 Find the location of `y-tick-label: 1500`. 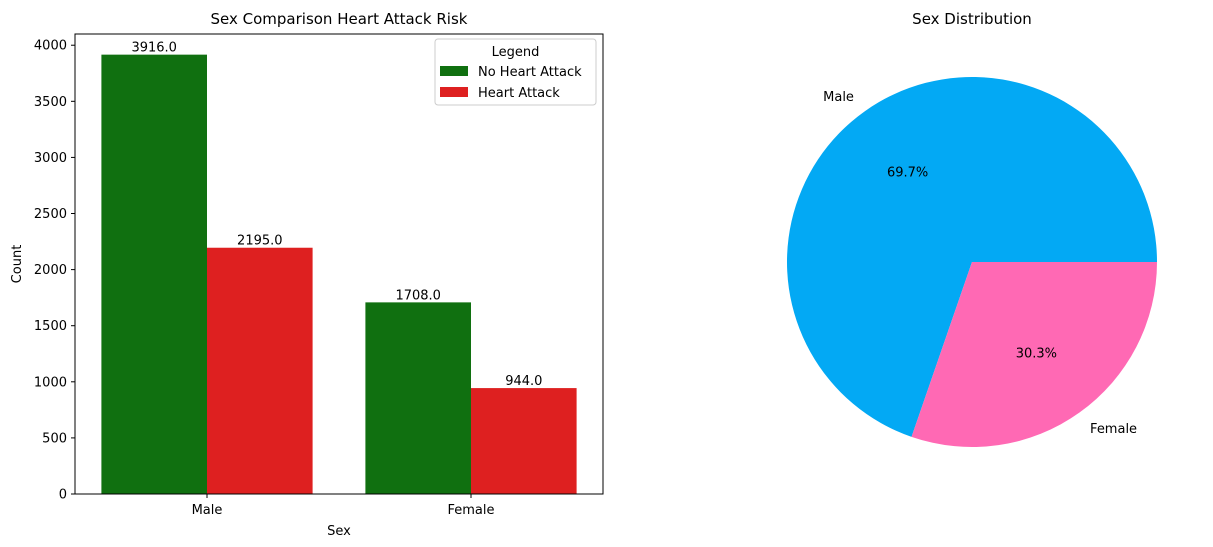

y-tick-label: 1500 is located at coordinates (50, 326).